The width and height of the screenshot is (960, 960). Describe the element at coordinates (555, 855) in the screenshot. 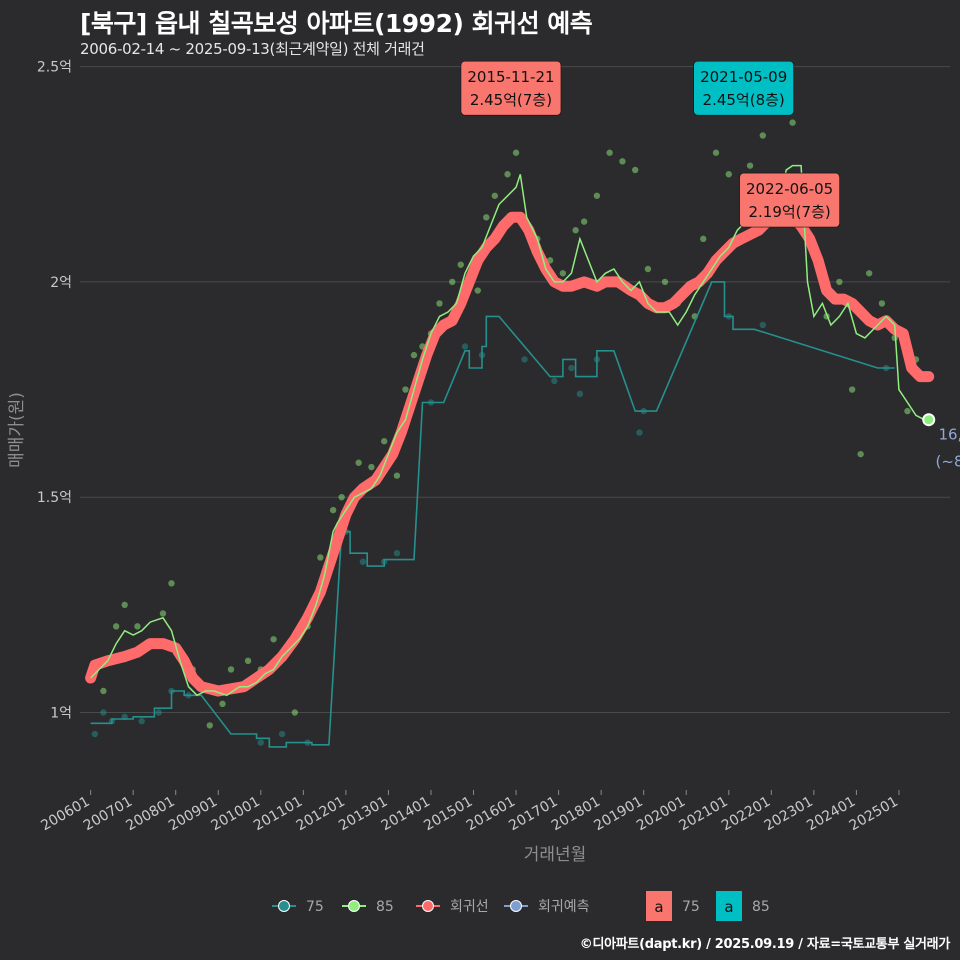

I see `x-axis-label: 거래년월` at that location.